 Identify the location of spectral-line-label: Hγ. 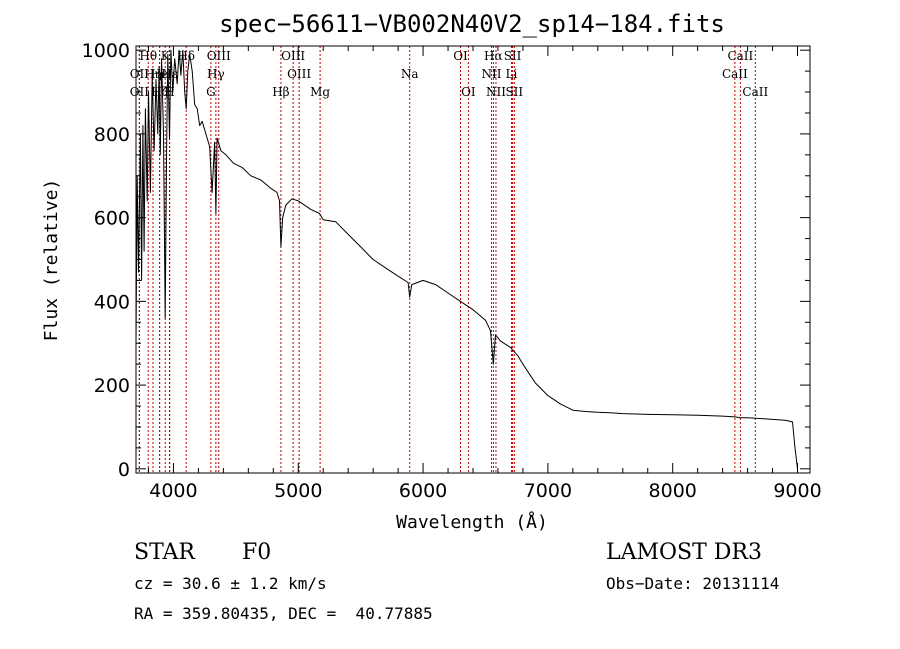
(216, 74).